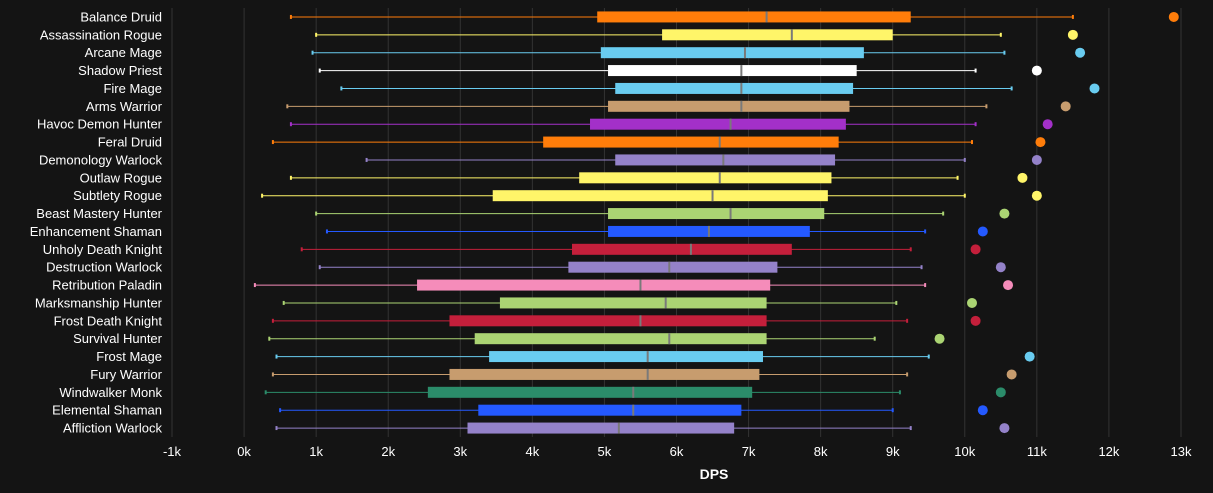 The width and height of the screenshot is (1213, 493). I want to click on x-tick-label: 6k, so click(677, 451).